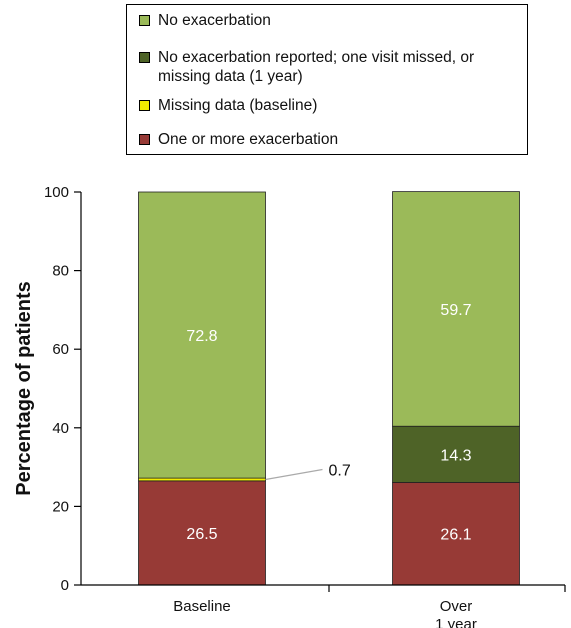 Image resolution: width=571 pixels, height=628 pixels. Describe the element at coordinates (248, 139) in the screenshot. I see `legend-label: One or more exacerbation` at that location.